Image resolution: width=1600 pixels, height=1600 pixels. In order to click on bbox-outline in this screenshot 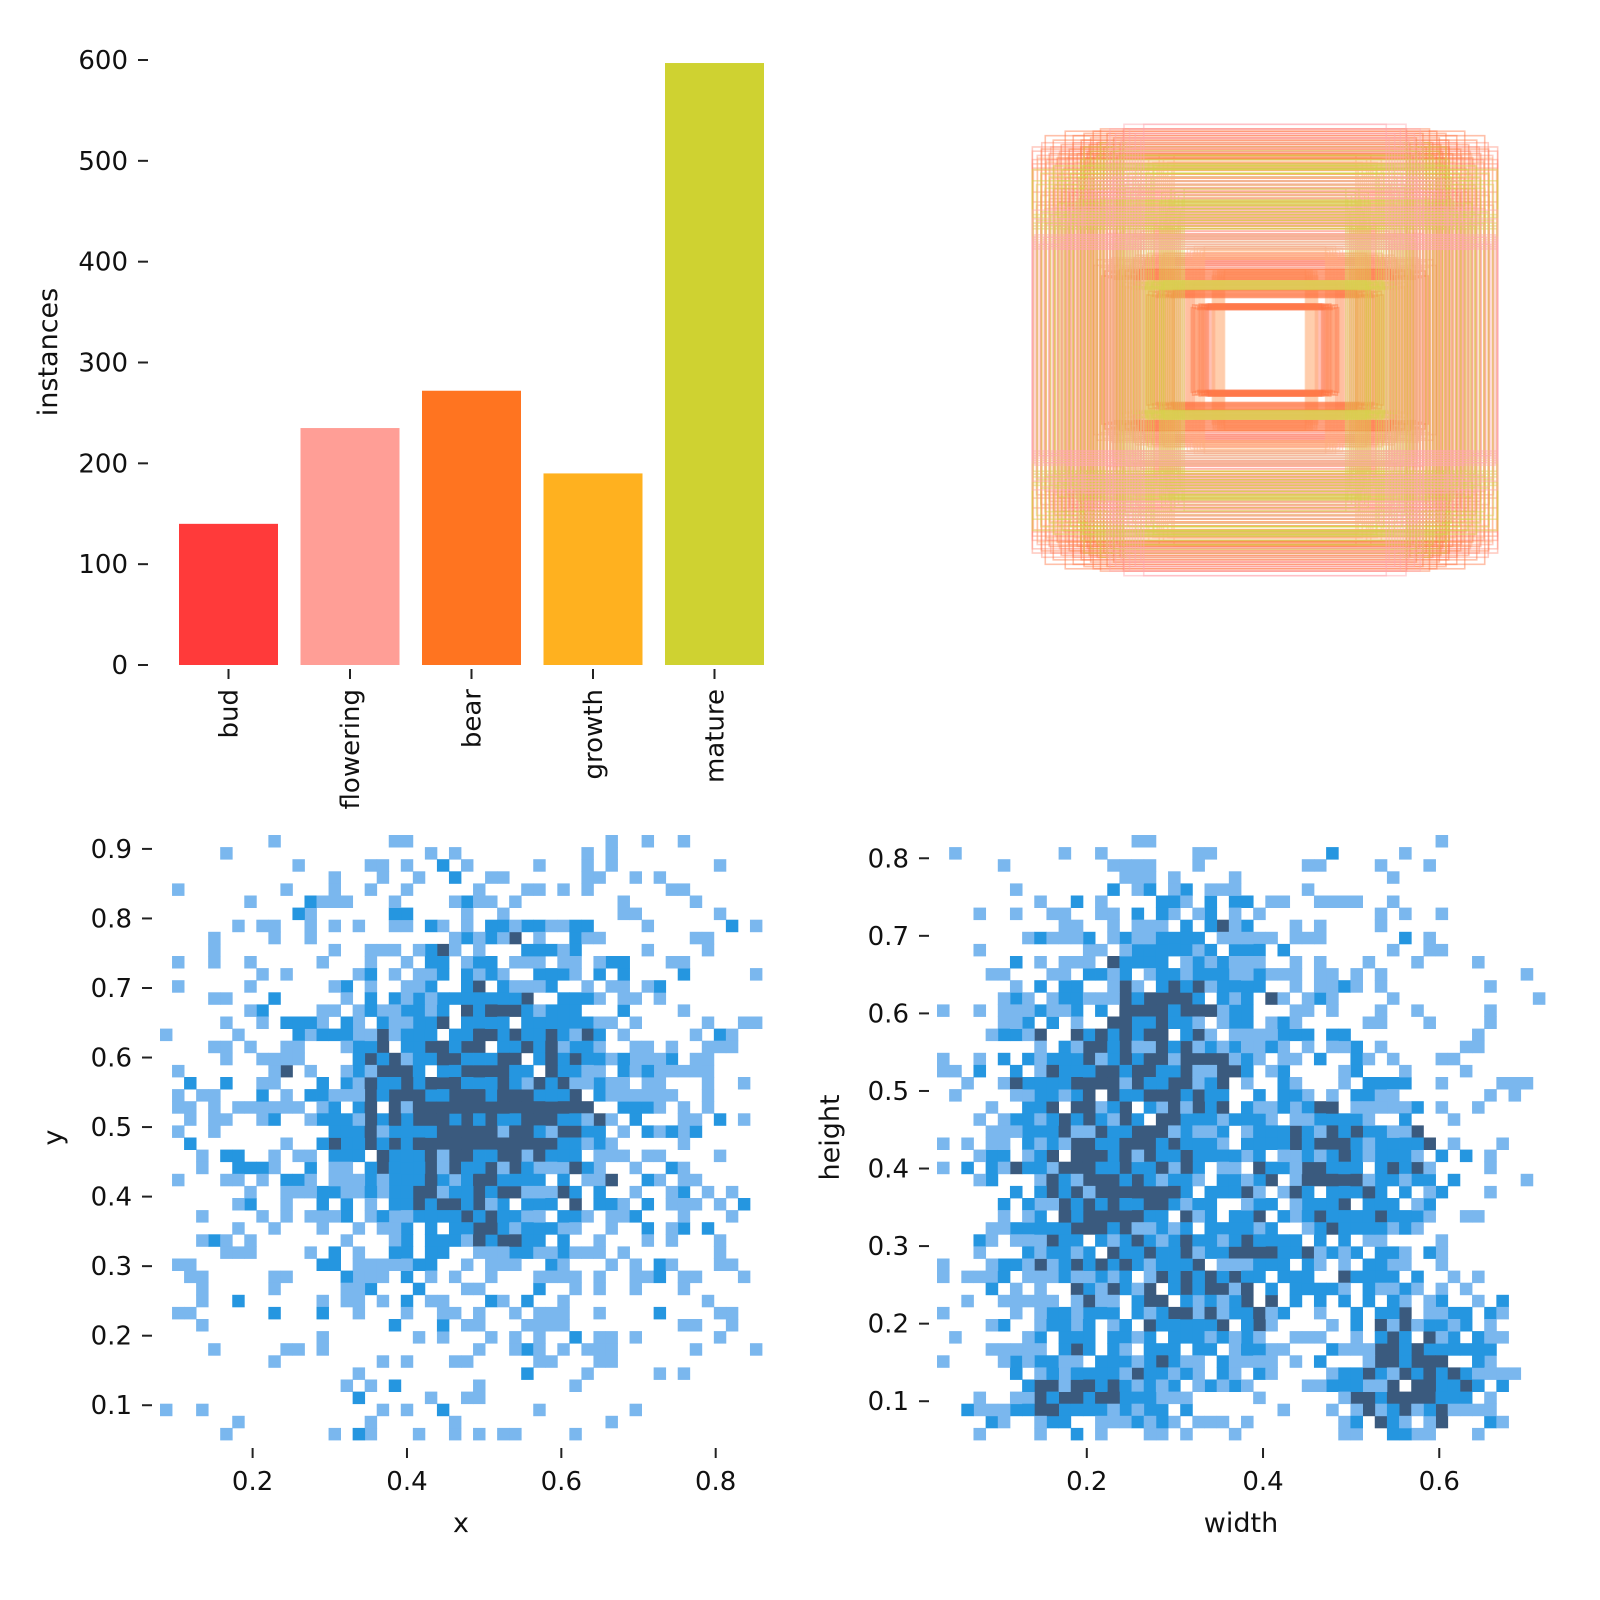, I will do `click(1265, 350)`.